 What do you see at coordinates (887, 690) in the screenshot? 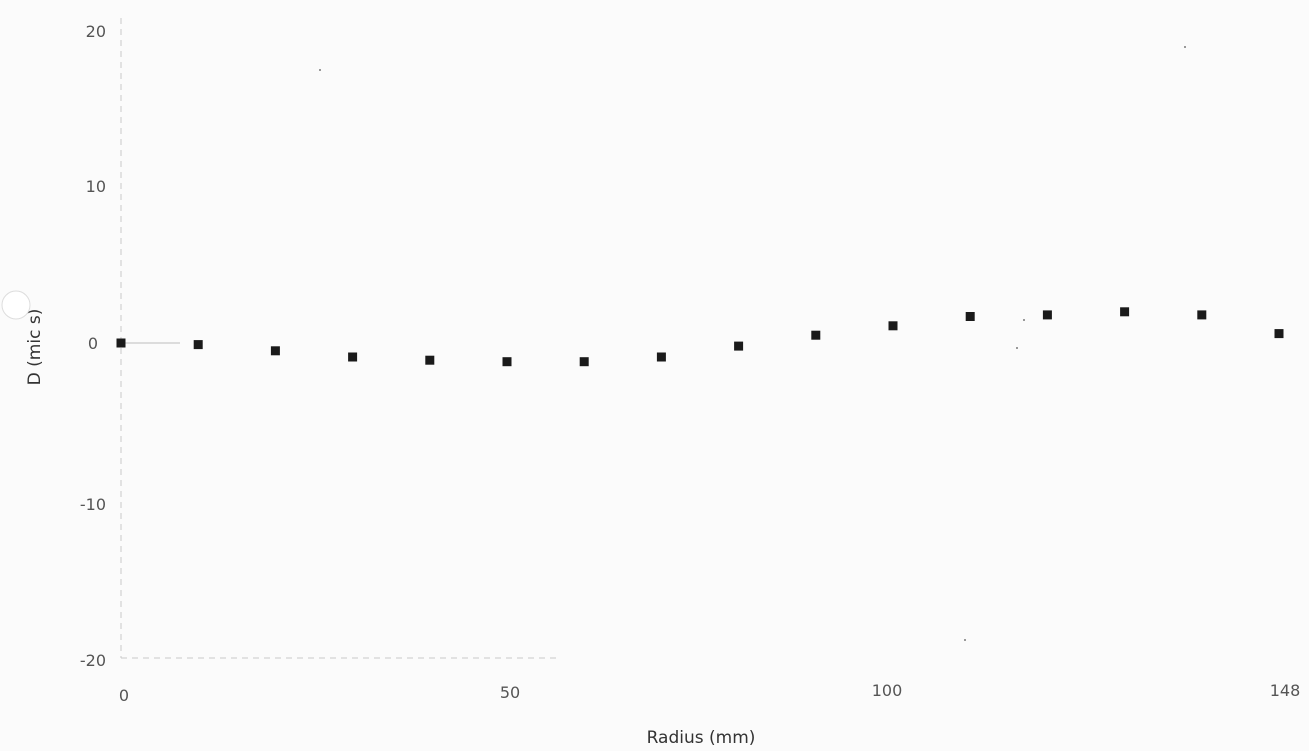
I see `x-tick-label-100: 100` at bounding box center [887, 690].